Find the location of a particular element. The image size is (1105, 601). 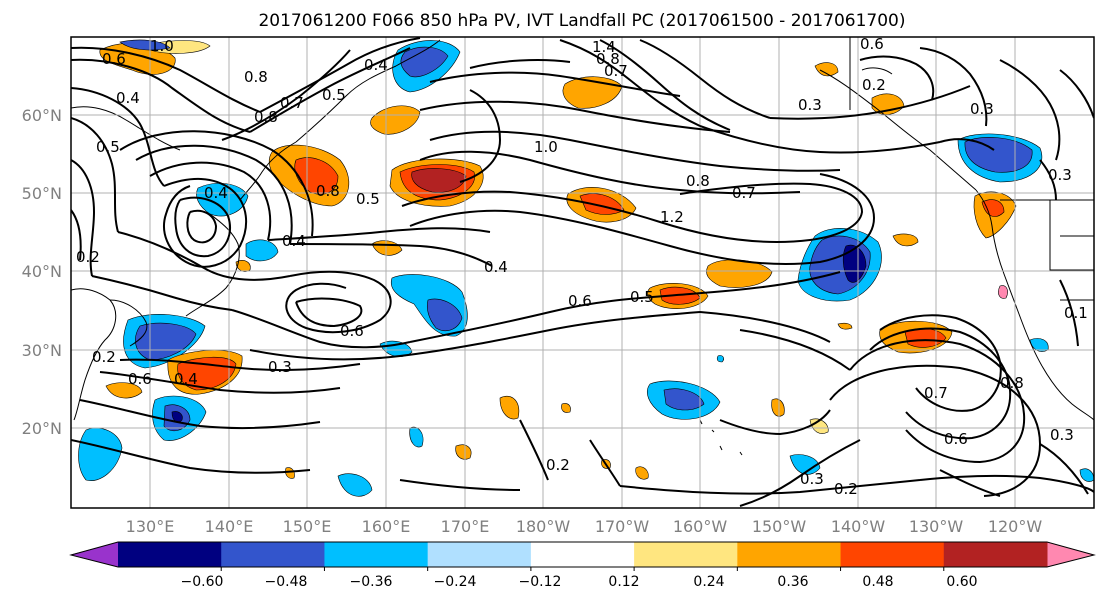

contour-label: 1.4 is located at coordinates (604, 47).